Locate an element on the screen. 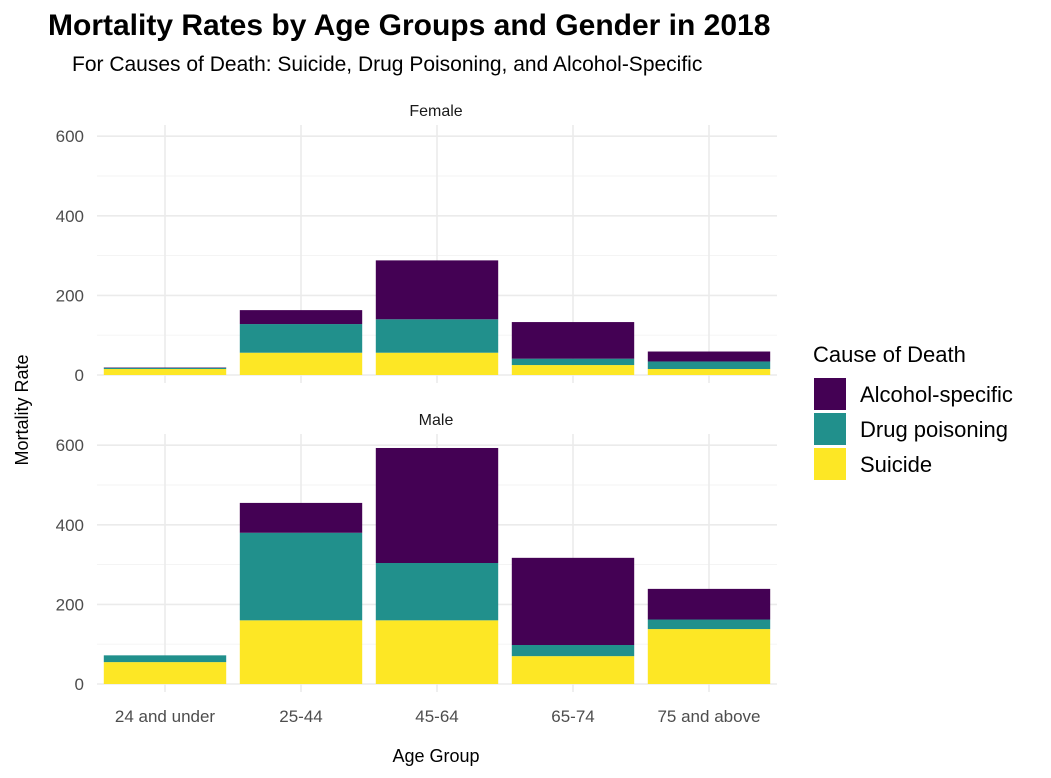 This screenshot has height=778, width=1051. legend-label: Suicide is located at coordinates (896, 464).